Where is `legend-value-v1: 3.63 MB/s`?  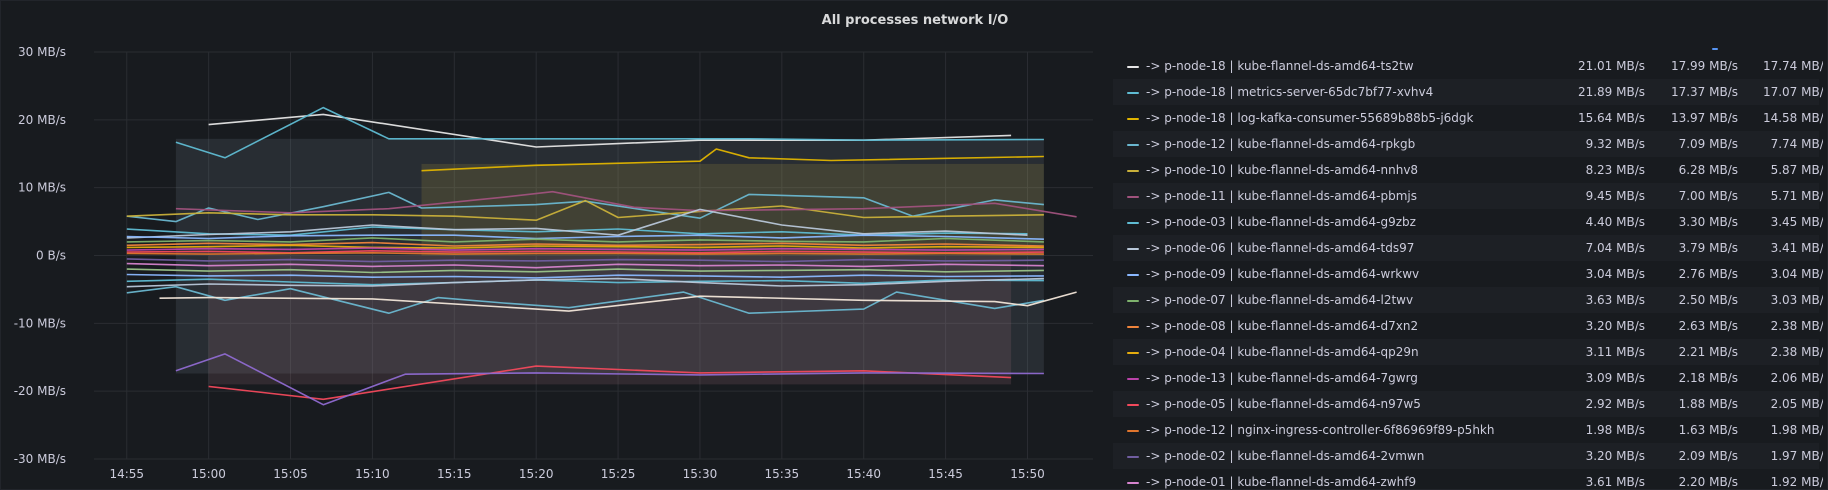
legend-value-v1: 3.63 MB/s is located at coordinates (1615, 300).